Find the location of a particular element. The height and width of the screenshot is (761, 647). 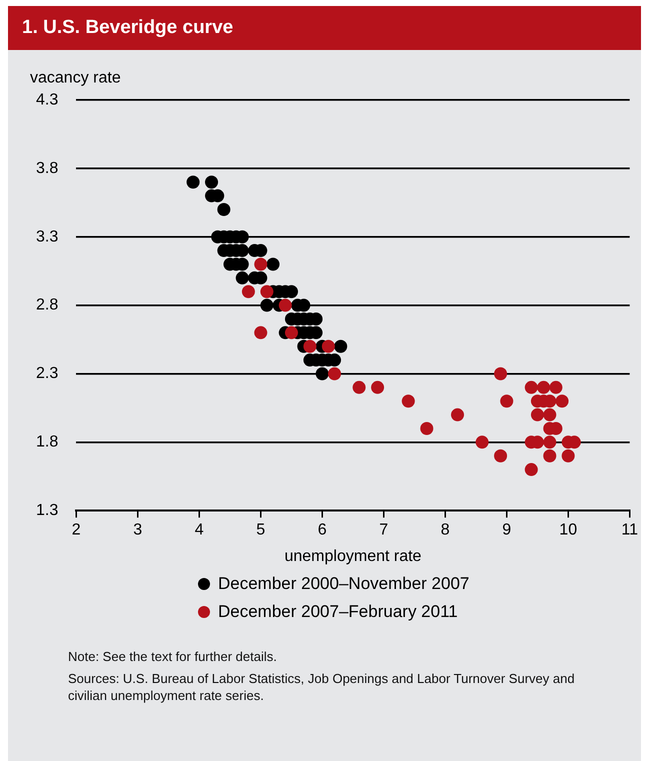

x-tick-label: 9 is located at coordinates (507, 530).